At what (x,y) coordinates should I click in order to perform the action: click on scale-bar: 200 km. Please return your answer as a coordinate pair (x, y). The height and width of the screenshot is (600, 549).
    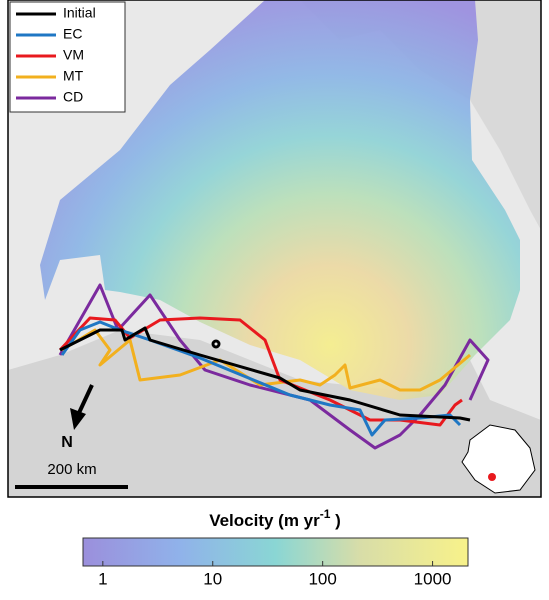
    Looking at the image, I should click on (71, 475).